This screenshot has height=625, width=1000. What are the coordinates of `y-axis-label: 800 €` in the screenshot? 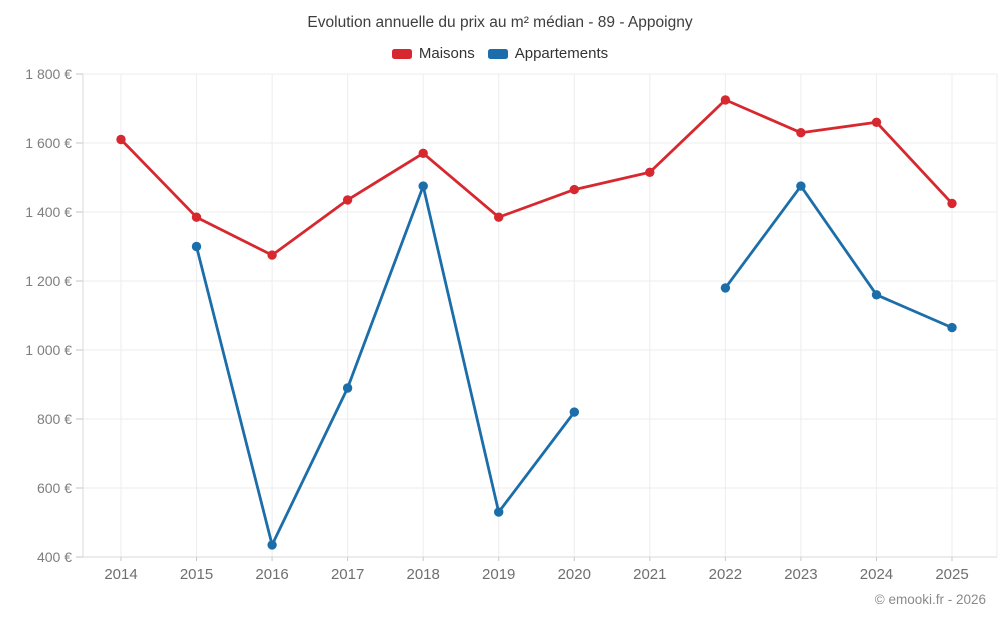 It's located at (54, 419).